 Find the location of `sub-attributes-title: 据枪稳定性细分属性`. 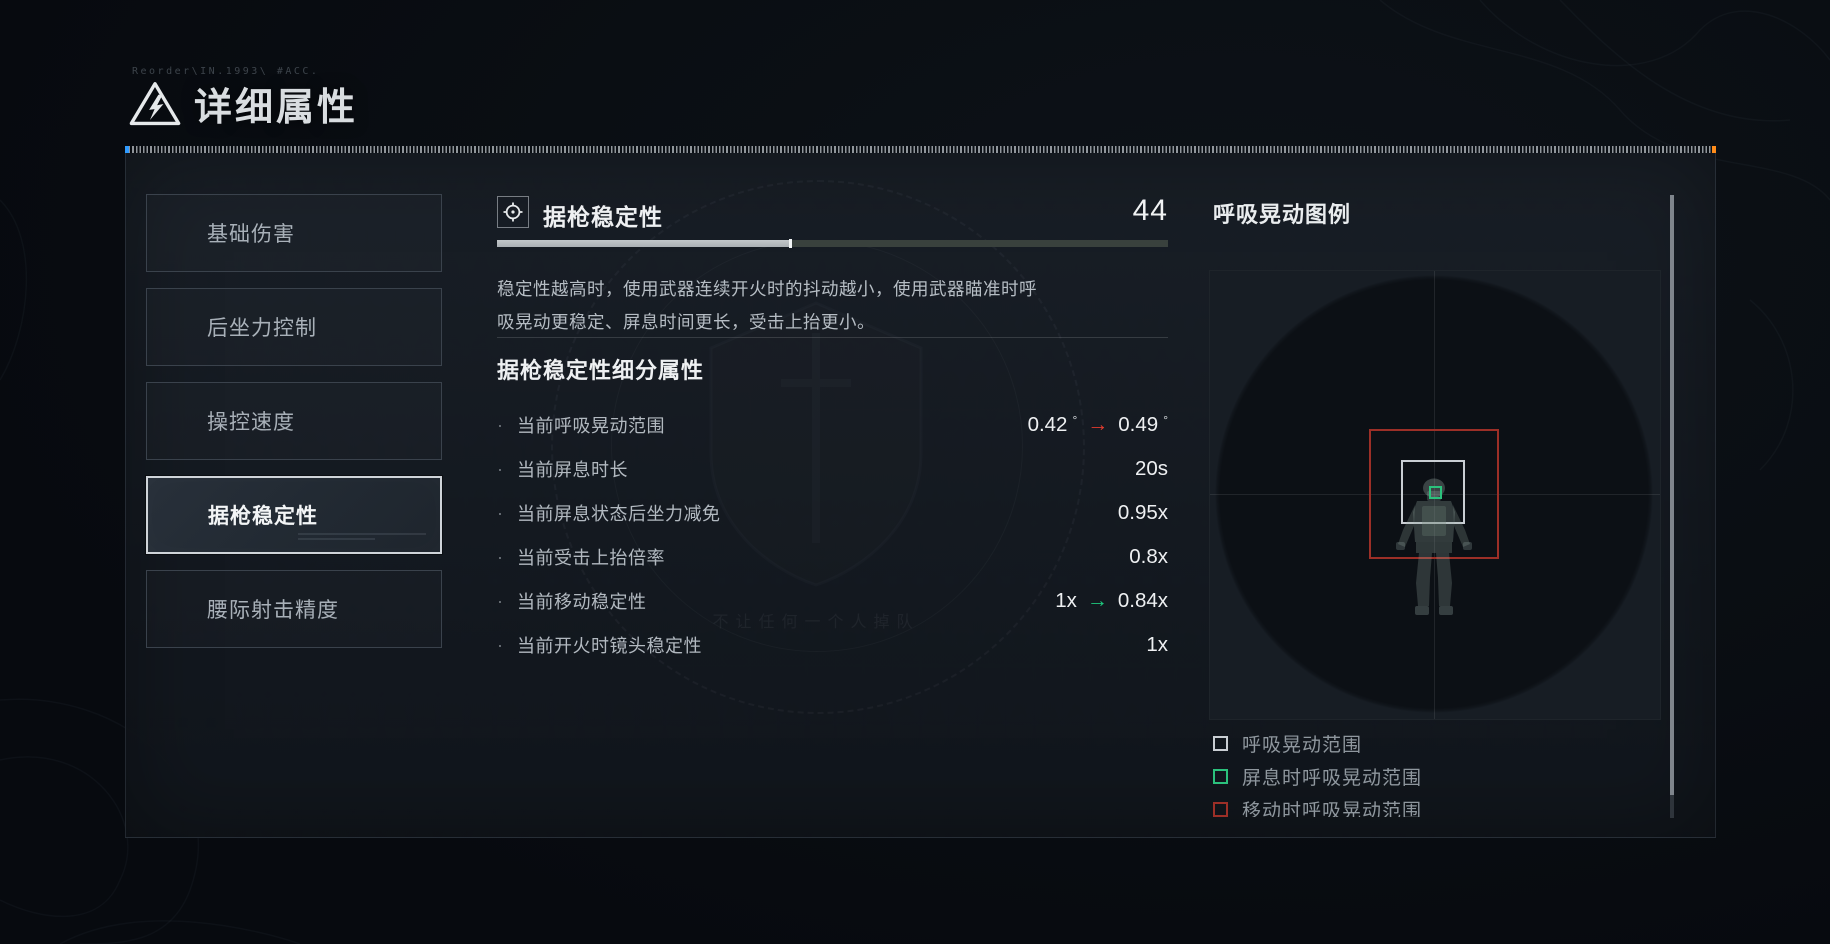

sub-attributes-title: 据枪稳定性细分属性 is located at coordinates (601, 370).